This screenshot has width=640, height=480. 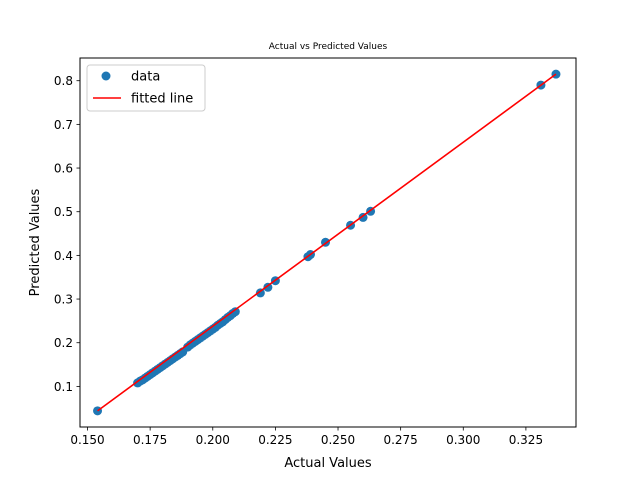 What do you see at coordinates (106, 76) in the screenshot?
I see `legend-data-marker` at bounding box center [106, 76].